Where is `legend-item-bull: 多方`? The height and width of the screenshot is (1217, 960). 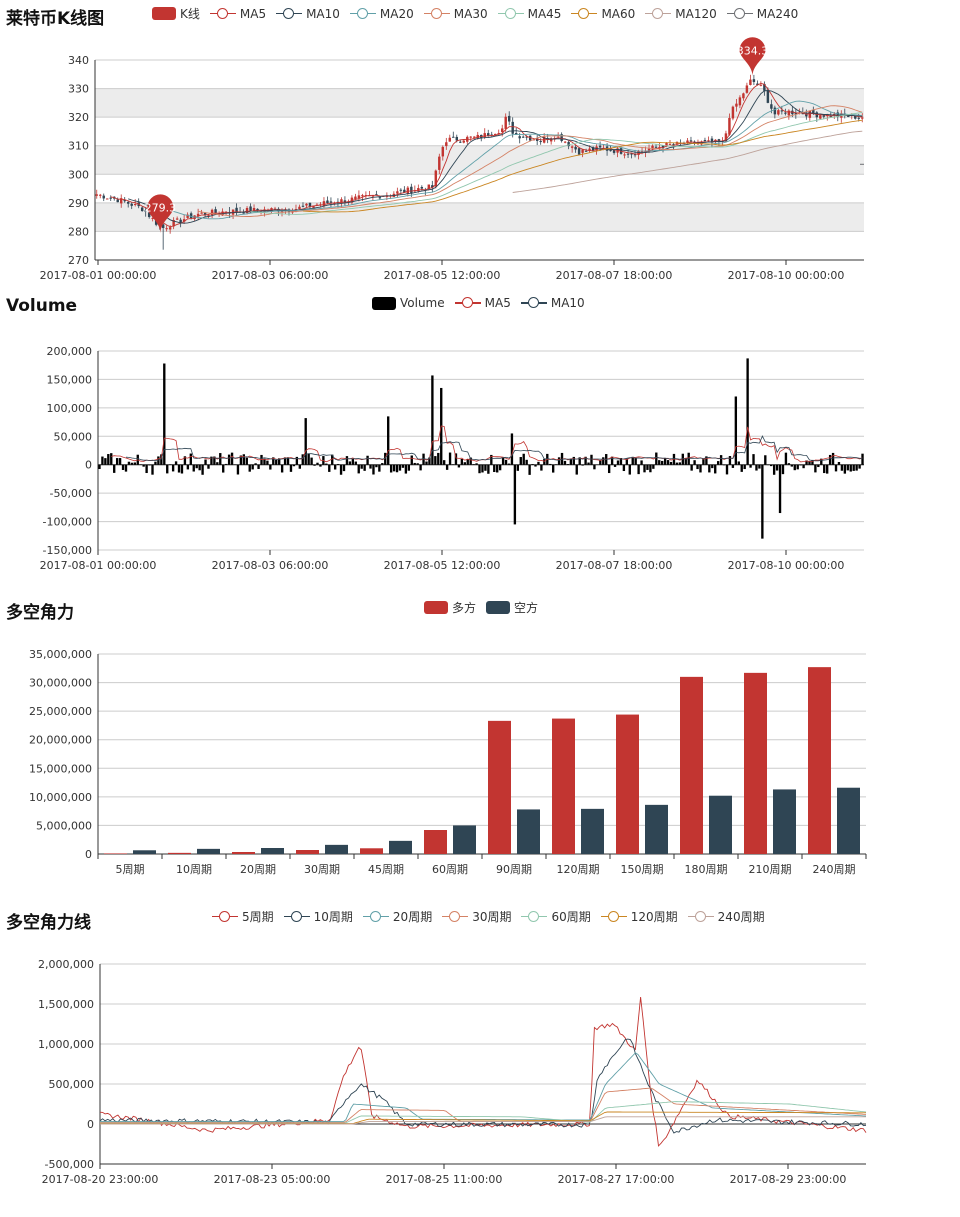 legend-item-bull: 多方 is located at coordinates (450, 607).